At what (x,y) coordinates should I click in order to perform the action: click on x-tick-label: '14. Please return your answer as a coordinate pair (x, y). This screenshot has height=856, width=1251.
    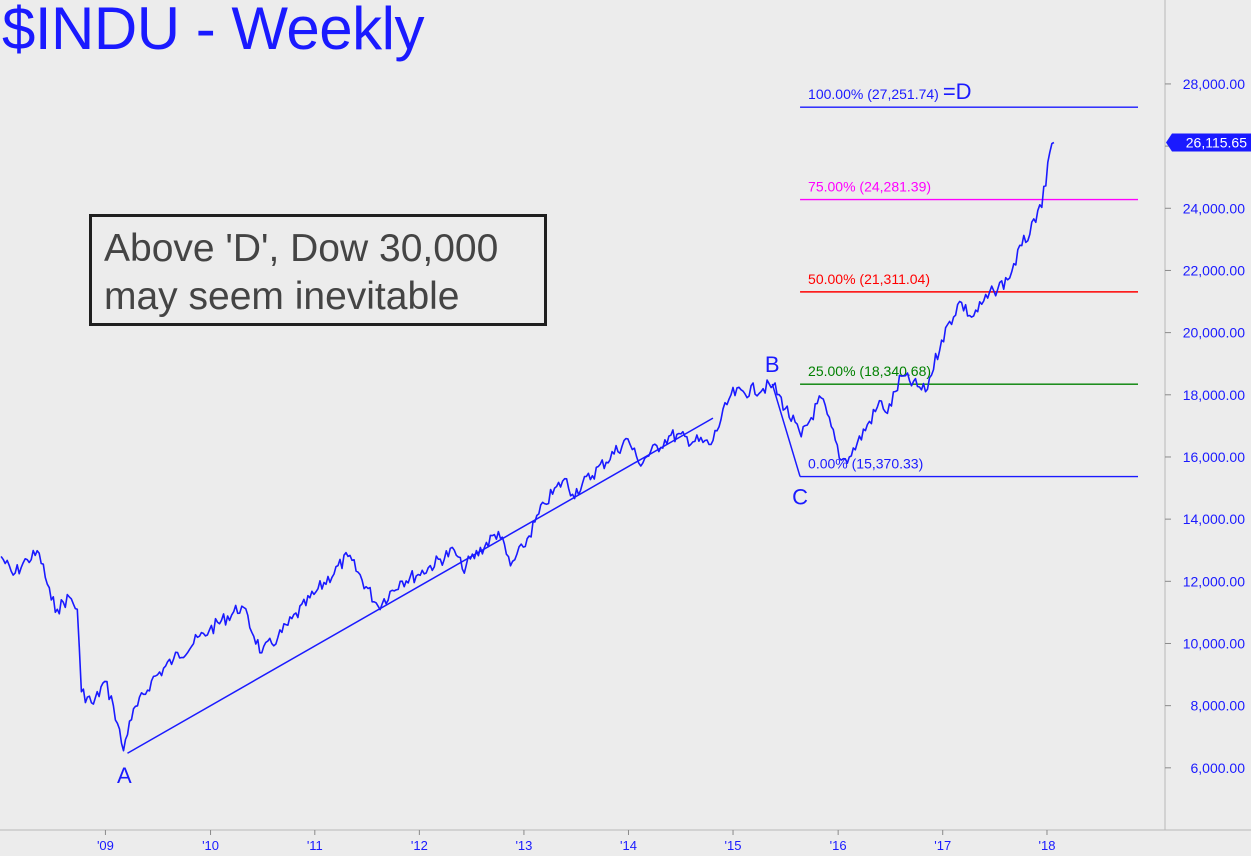
    Looking at the image, I should click on (628, 845).